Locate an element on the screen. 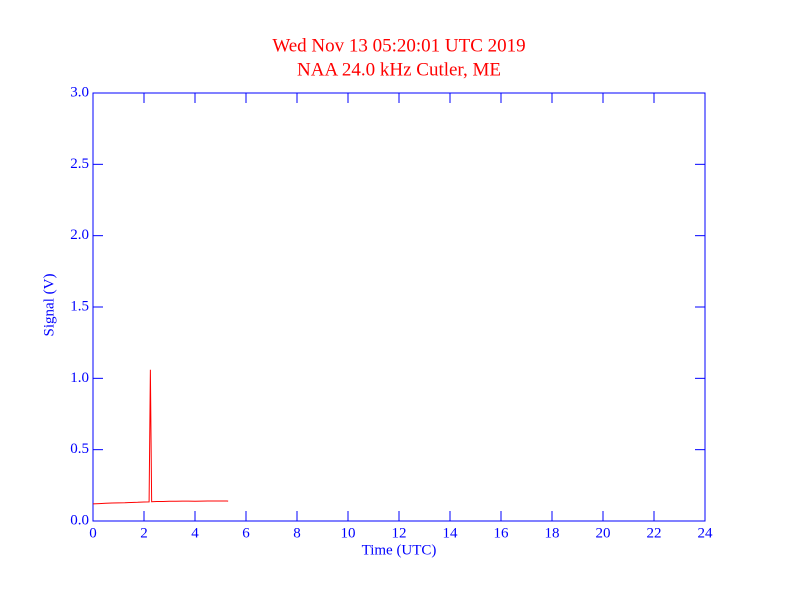 Image resolution: width=792 pixels, height=612 pixels. x-tick-label: 20 is located at coordinates (603, 533).